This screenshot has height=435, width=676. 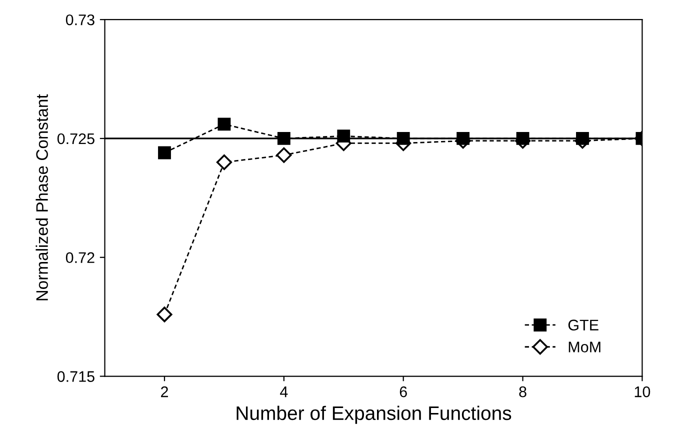 What do you see at coordinates (75, 138) in the screenshot?
I see `y-tick-label: 0.725` at bounding box center [75, 138].